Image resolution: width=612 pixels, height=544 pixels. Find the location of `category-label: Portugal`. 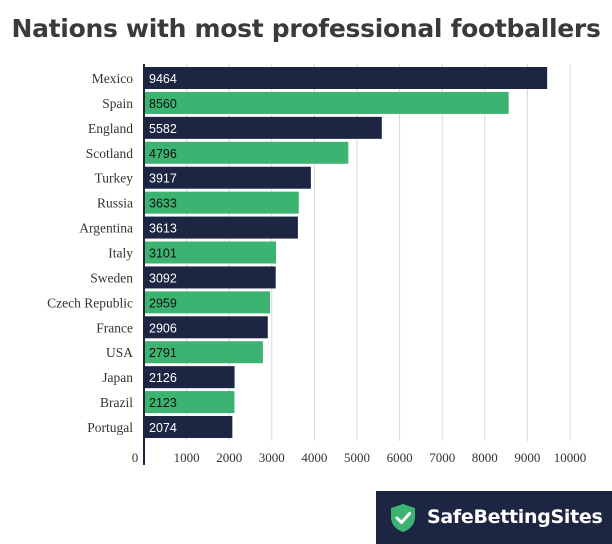

category-label: Portugal is located at coordinates (110, 427).